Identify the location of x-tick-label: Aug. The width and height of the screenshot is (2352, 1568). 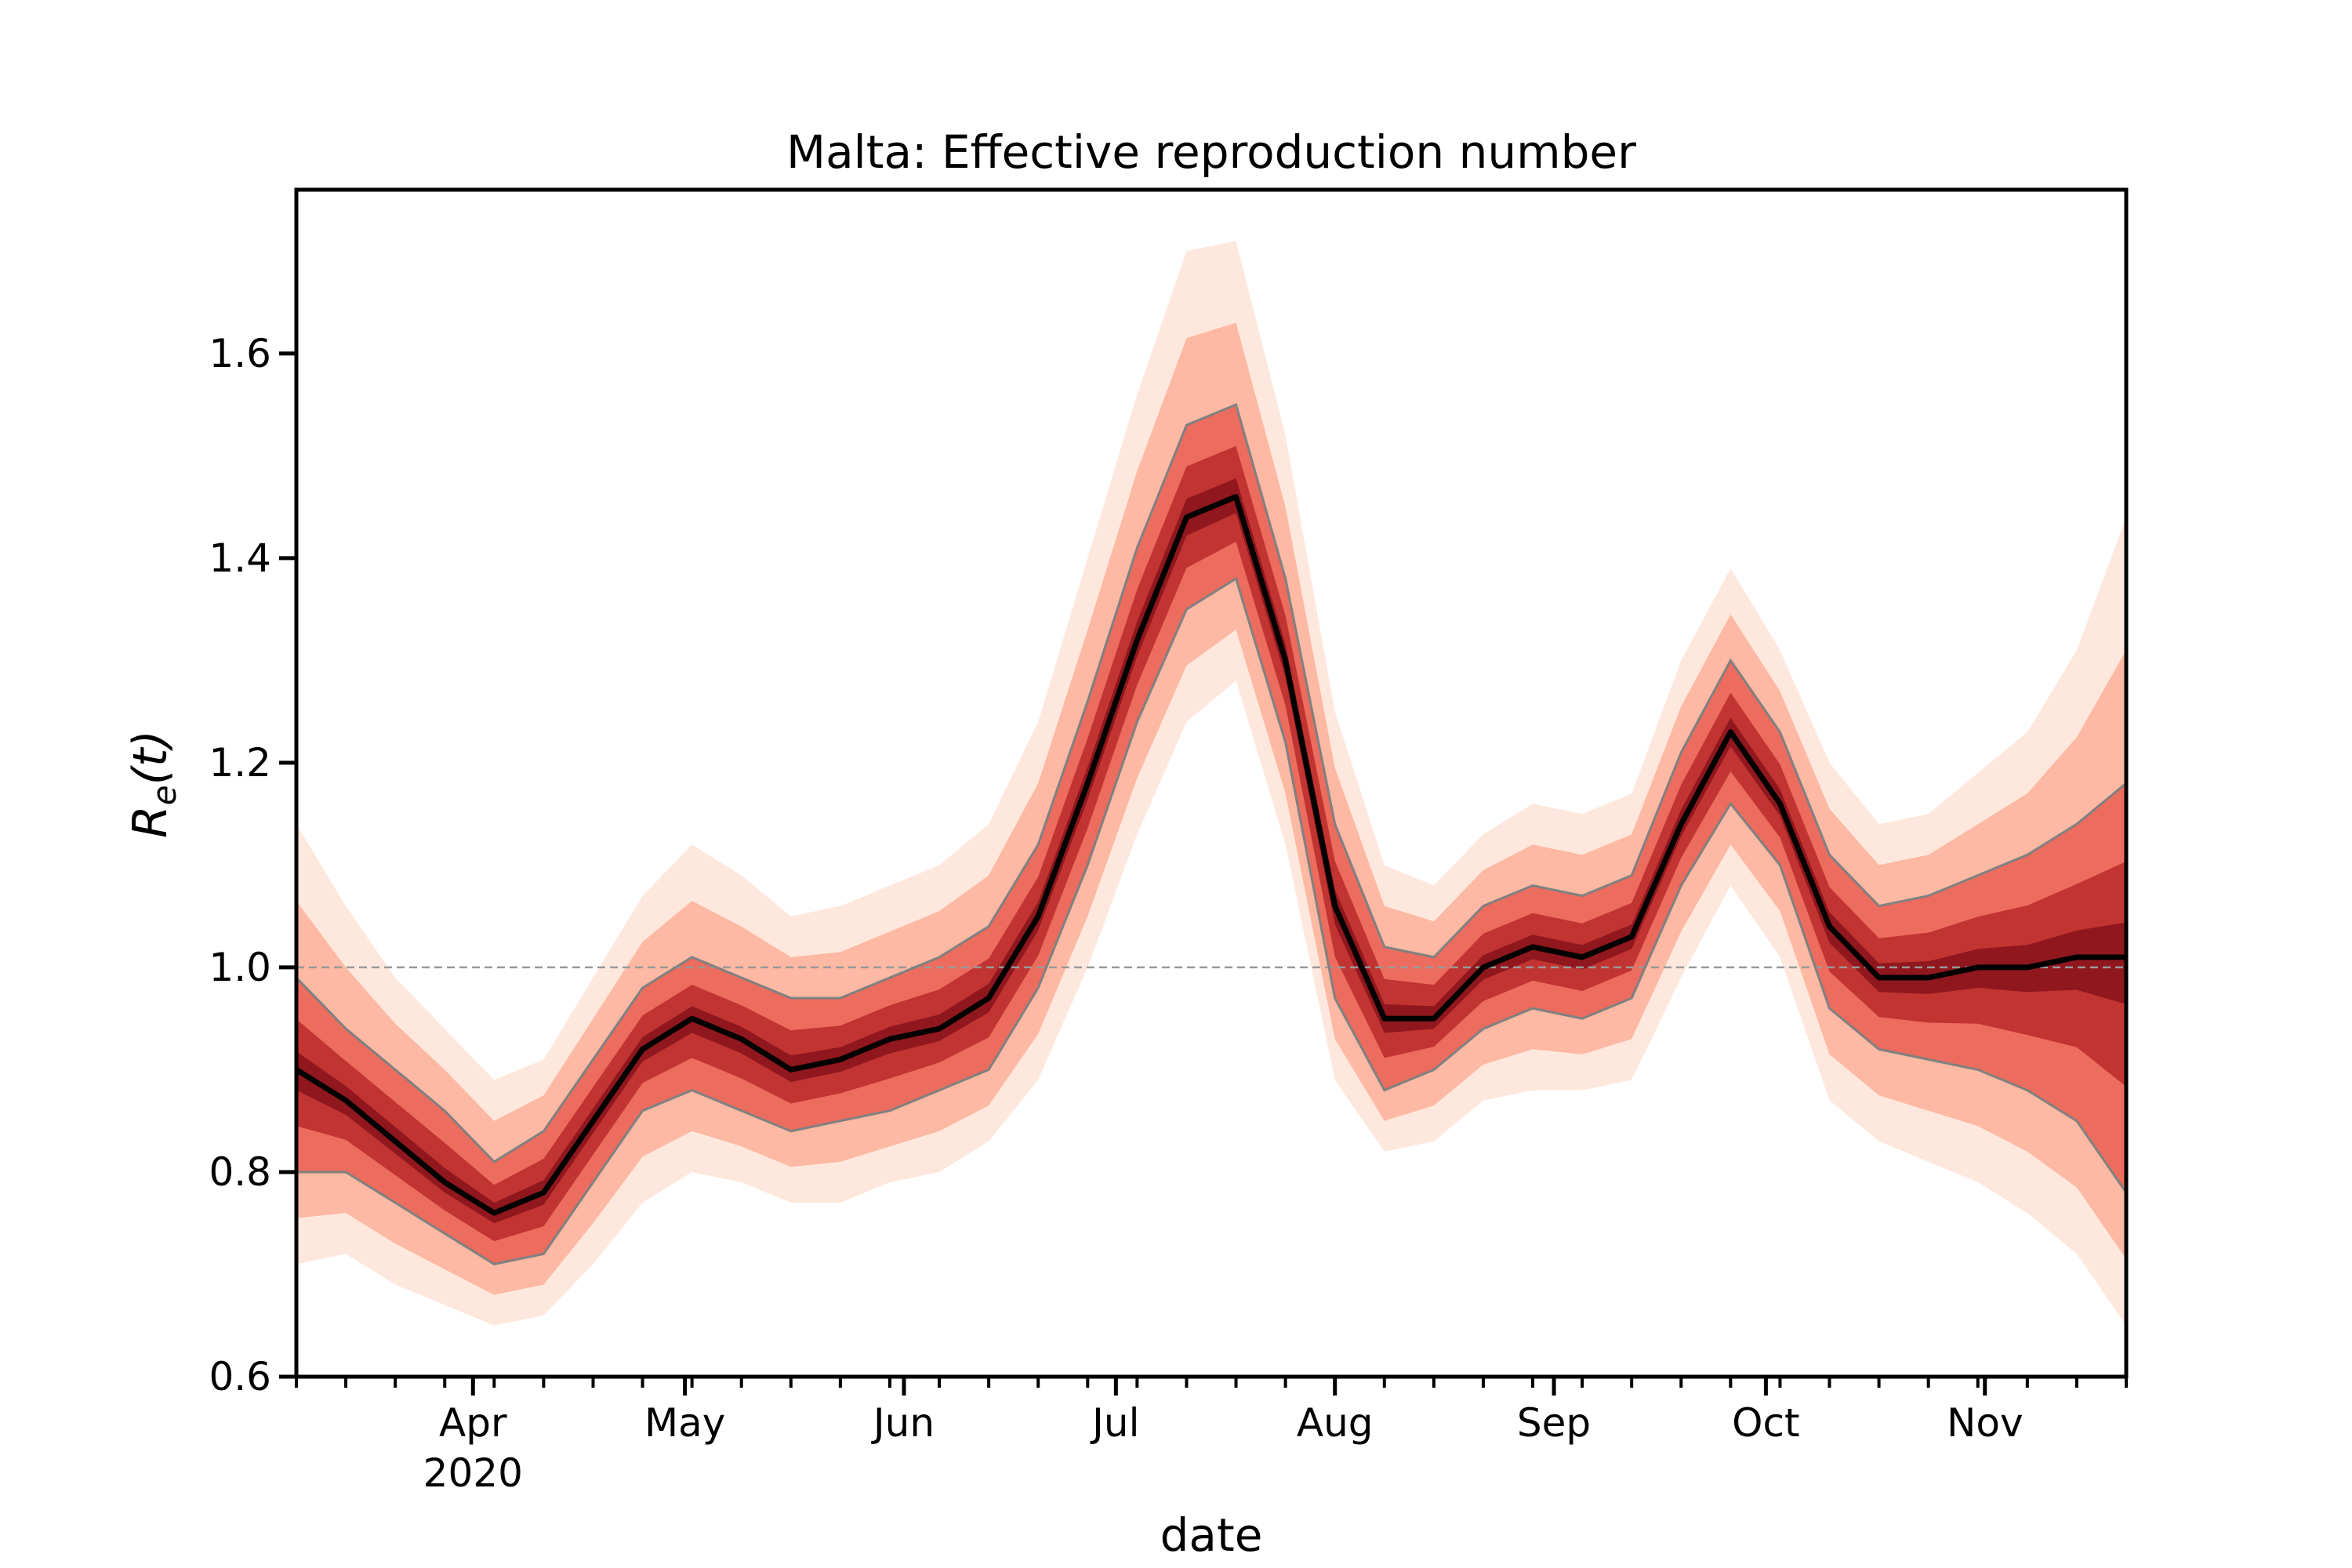
(1335, 1423).